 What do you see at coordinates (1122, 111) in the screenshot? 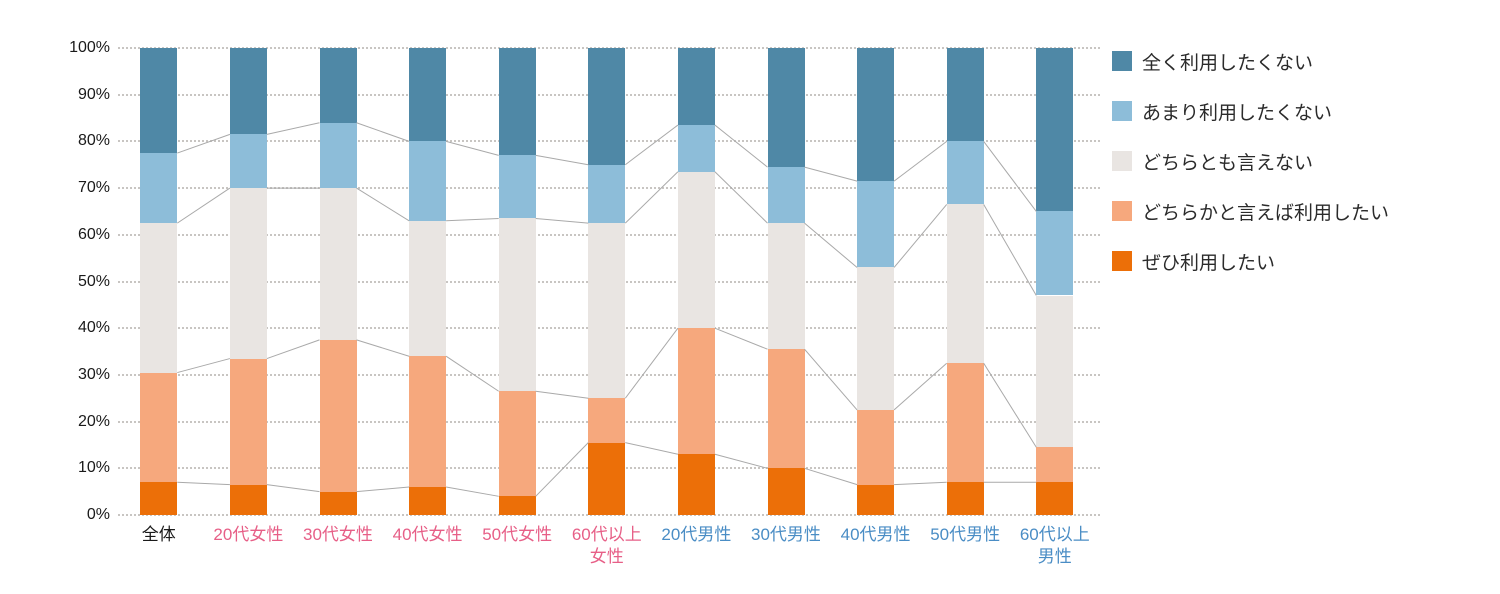
I see `legend-swatch-light-blue` at bounding box center [1122, 111].